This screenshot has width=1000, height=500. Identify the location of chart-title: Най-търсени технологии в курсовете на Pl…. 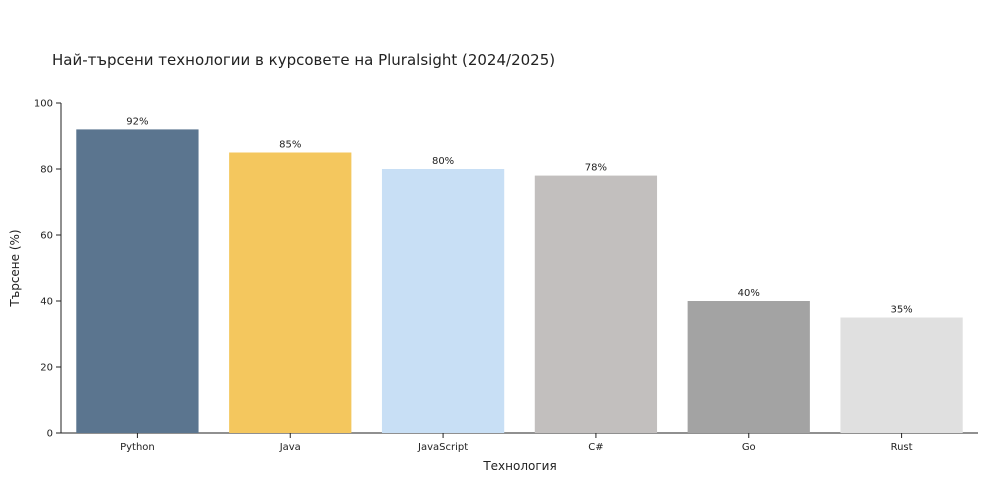
(303, 60).